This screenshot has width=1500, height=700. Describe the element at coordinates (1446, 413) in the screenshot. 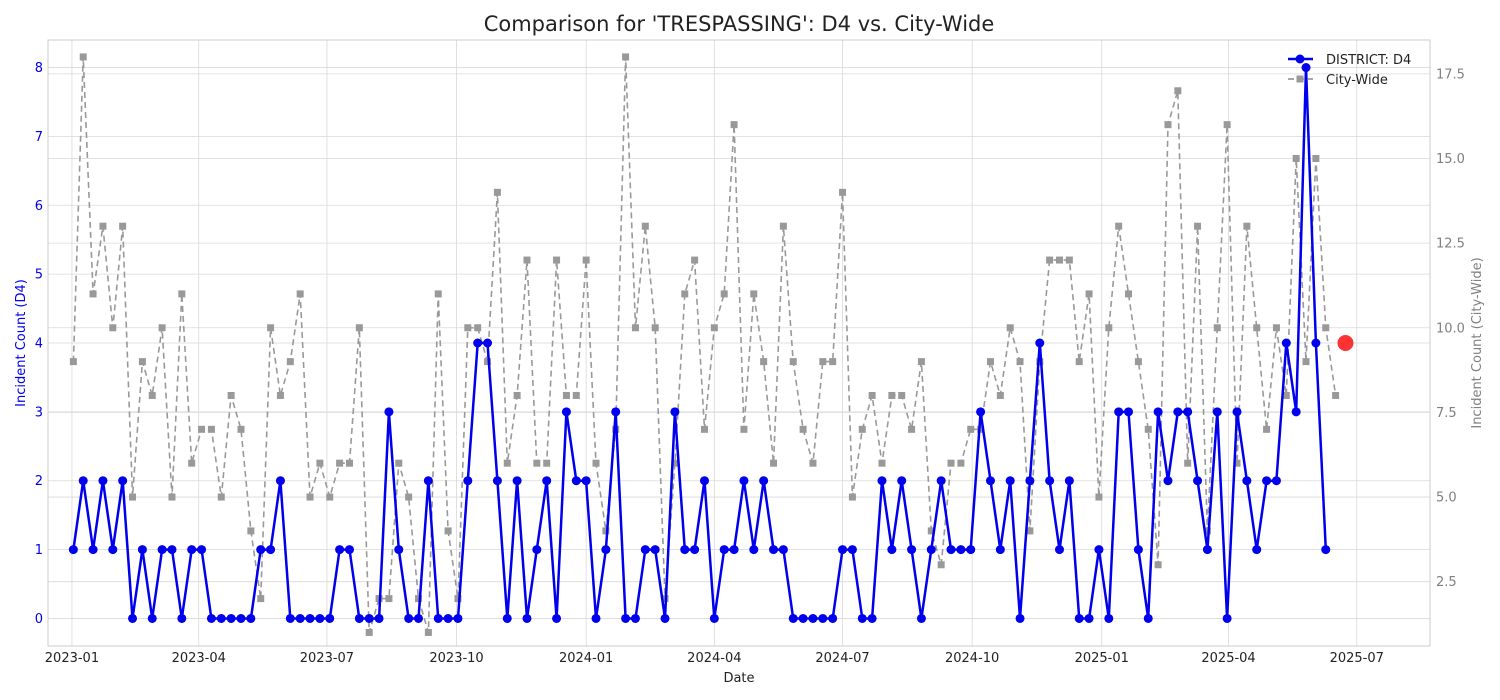

I see `y-tick-label-right: 7.5` at that location.